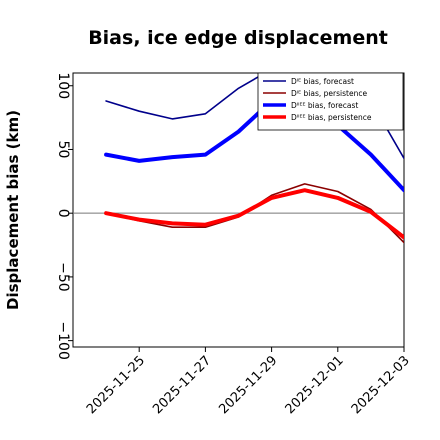 This screenshot has width=440, height=440. Describe the element at coordinates (116, 385) in the screenshot. I see `x-tick-label: 2025-11-25` at that location.